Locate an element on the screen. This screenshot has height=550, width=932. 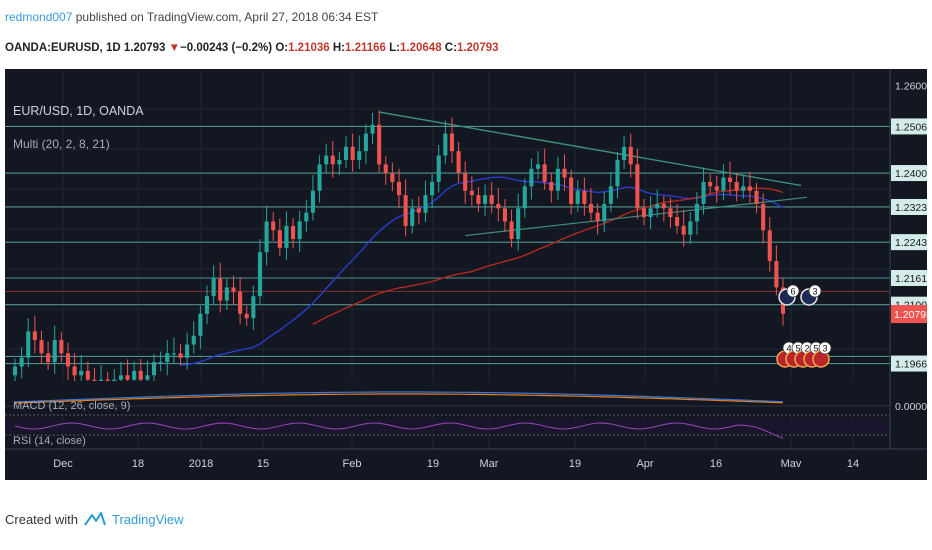
event-count-text: 6 is located at coordinates (792, 292).